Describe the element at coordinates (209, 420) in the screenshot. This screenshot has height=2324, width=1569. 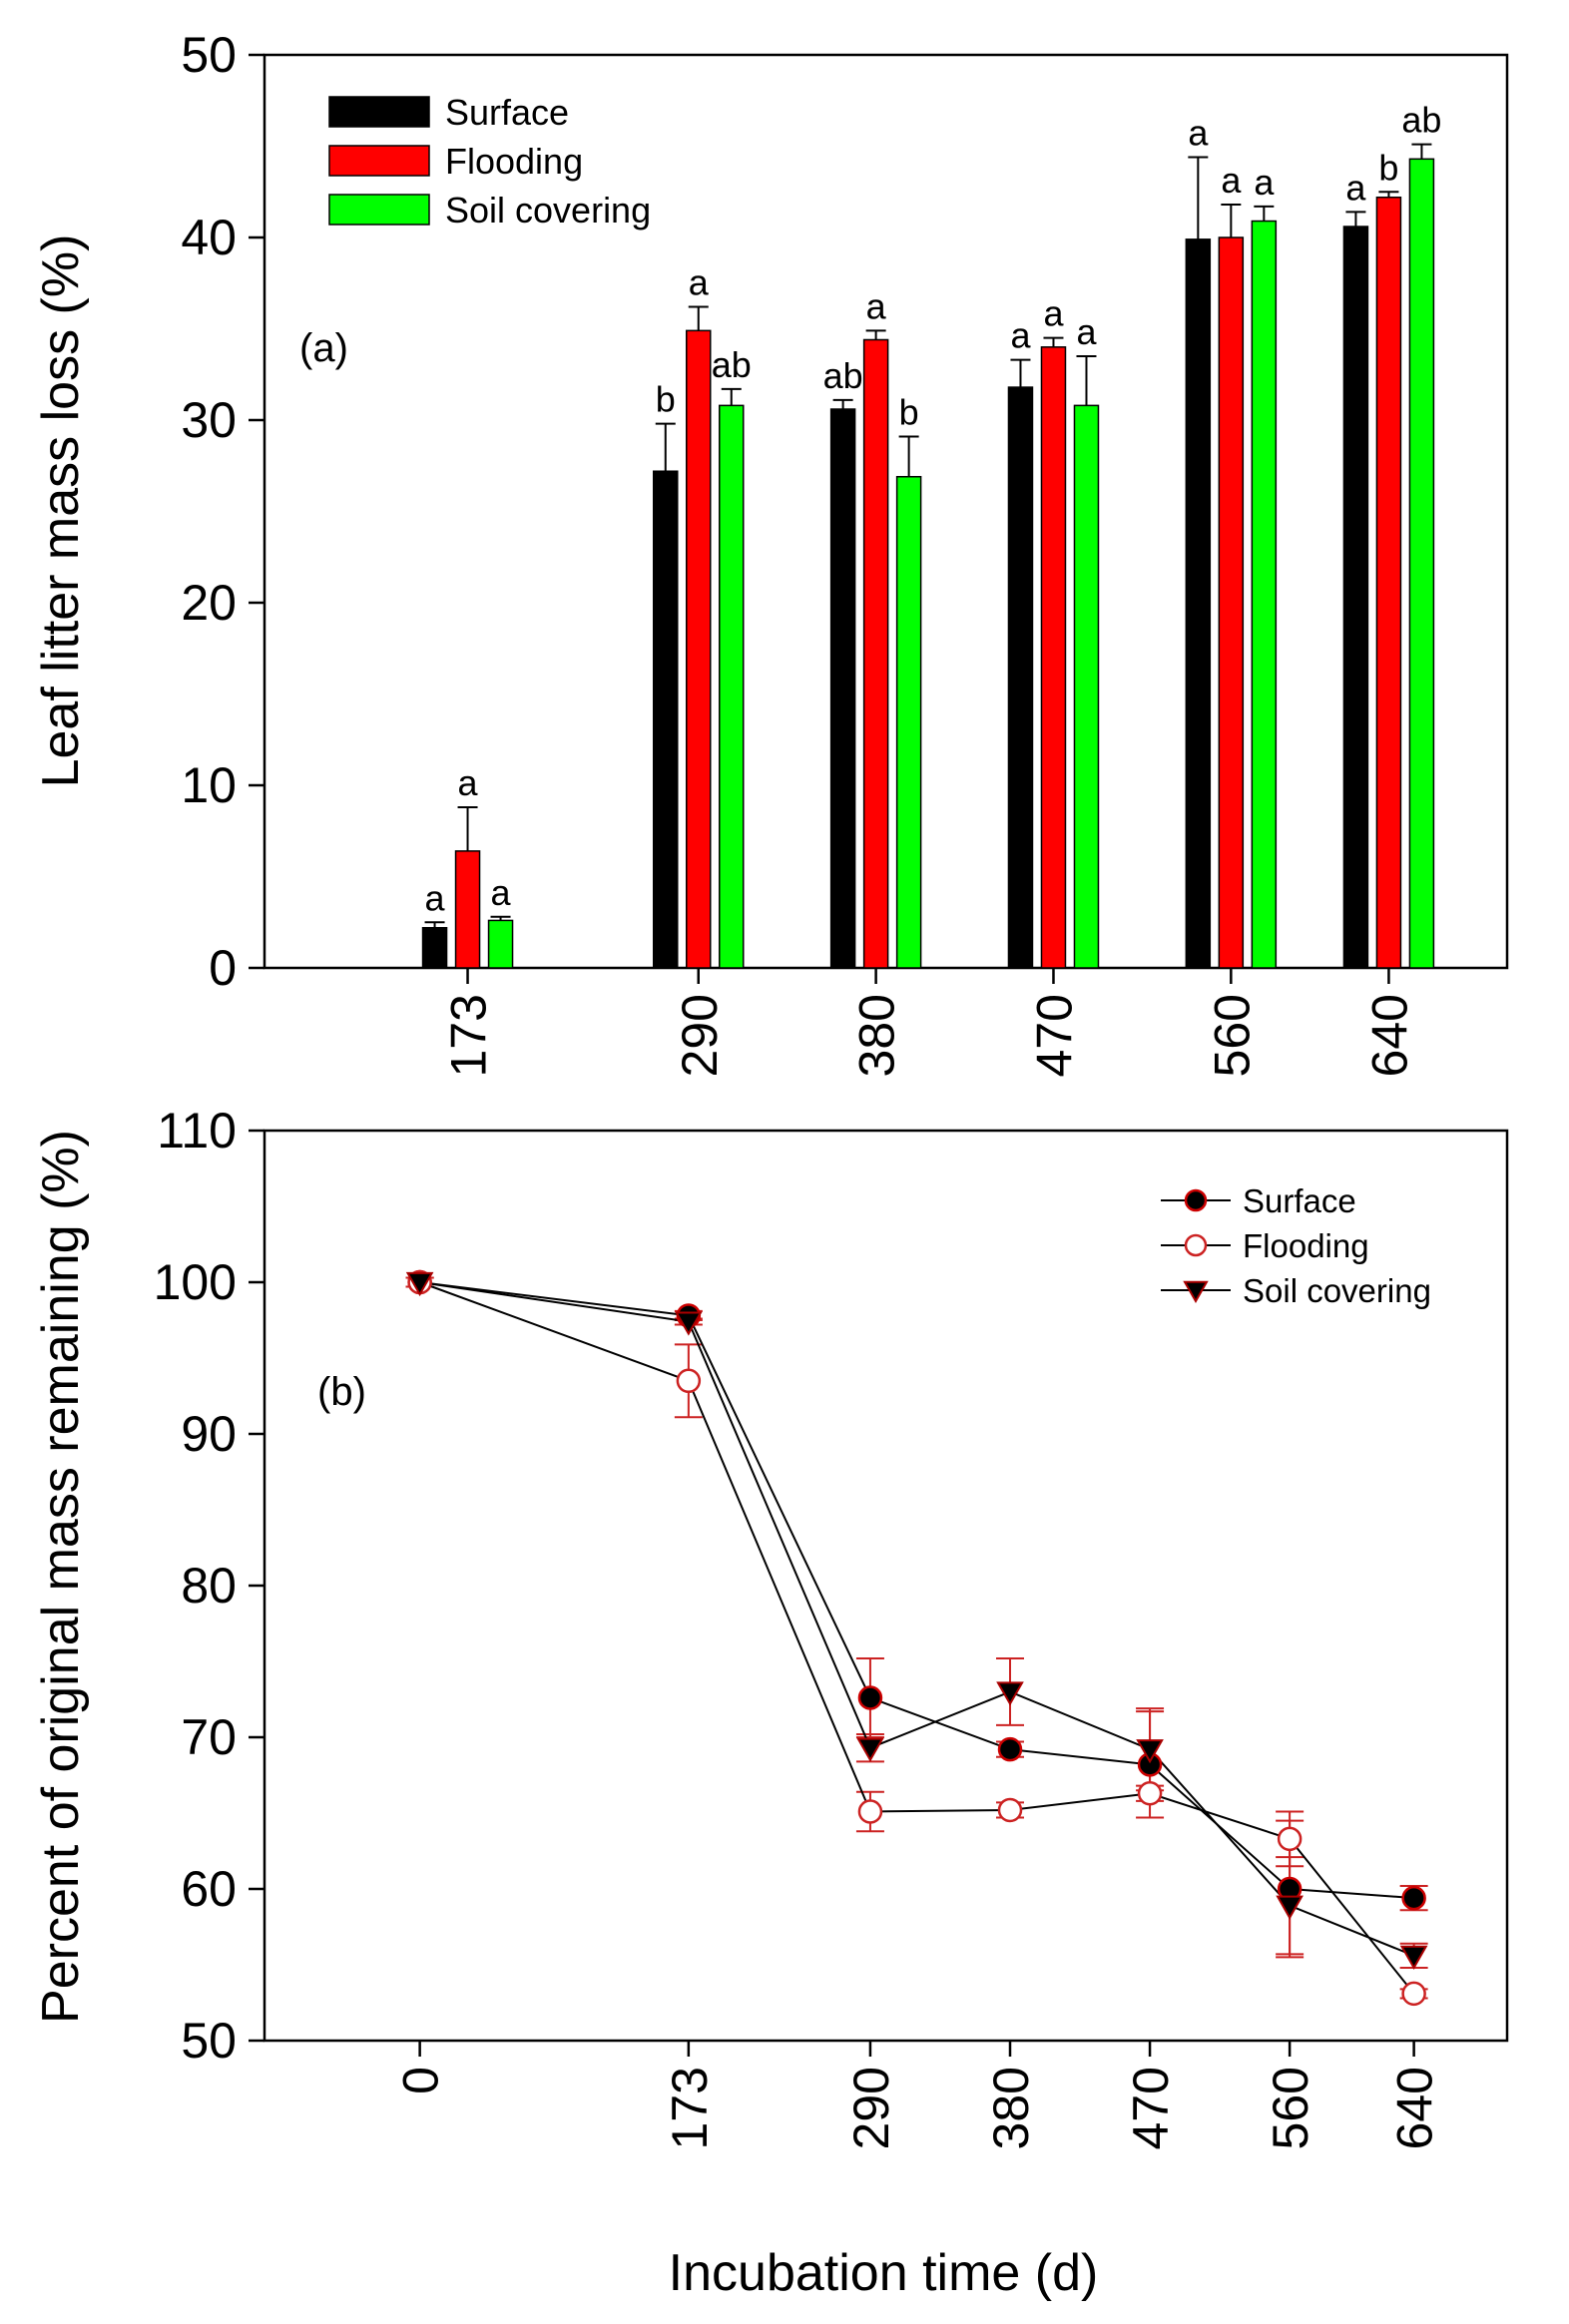
I see `a-y-tick-label: 30` at that location.